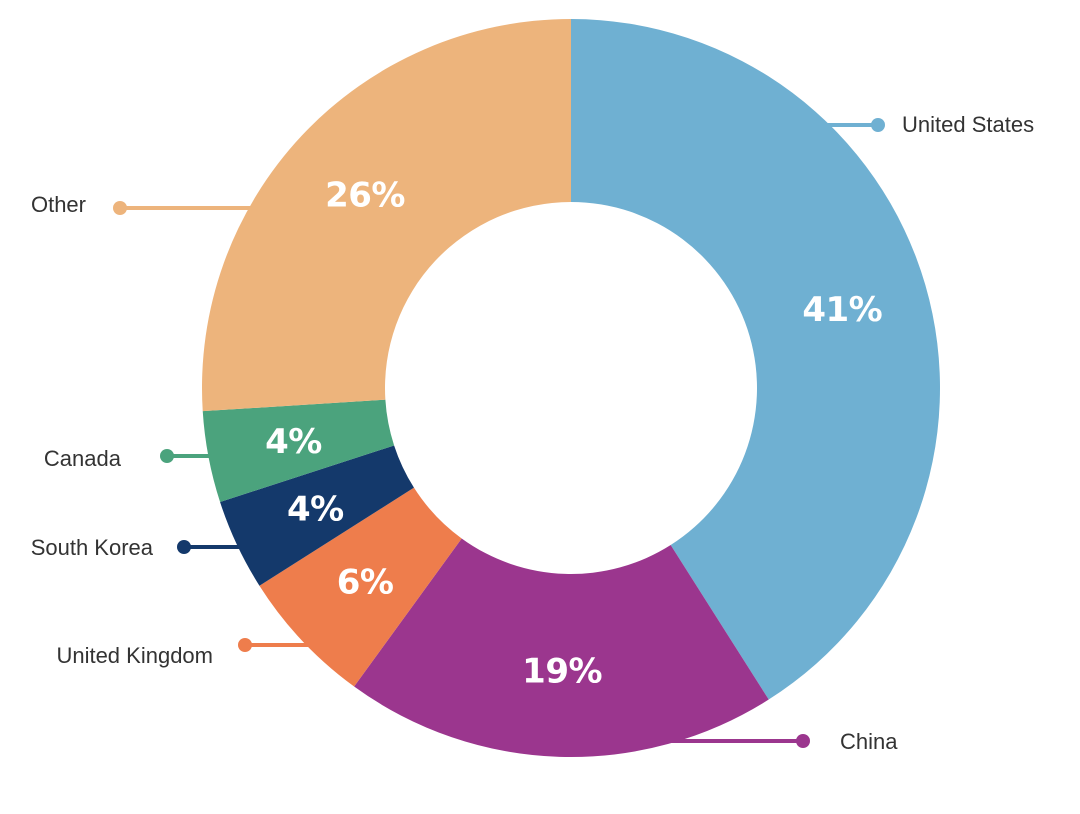 The height and width of the screenshot is (814, 1080). I want to click on leader-dot-china, so click(803, 741).